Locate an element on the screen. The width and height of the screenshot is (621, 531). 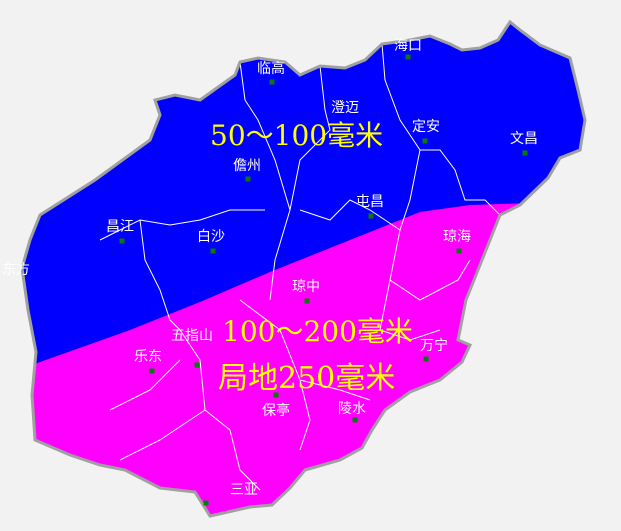
city-dot-lingshui is located at coordinates (355, 420).